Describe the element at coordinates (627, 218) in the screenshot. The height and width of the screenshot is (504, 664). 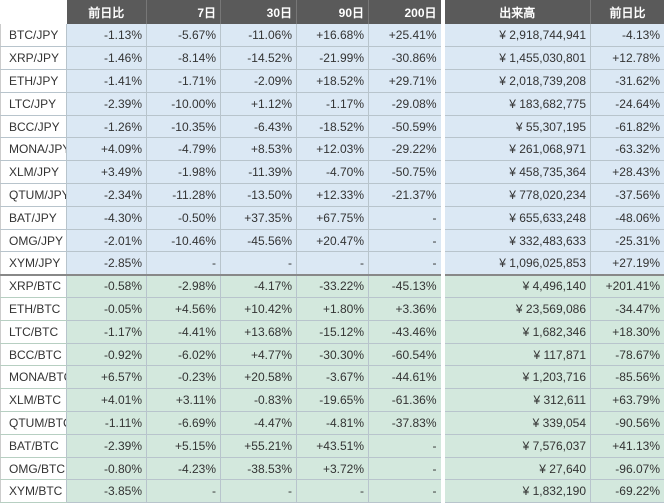
I see `value-cell: -48.06%` at that location.